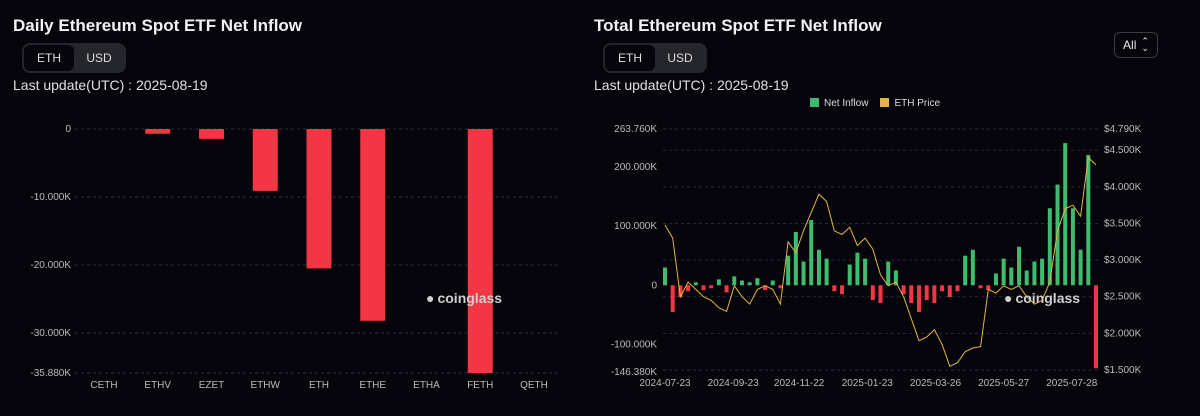 Image resolution: width=1200 pixels, height=416 pixels. Describe the element at coordinates (1145, 44) in the screenshot. I see `chevron-up-down-icon: ⌃ ⌄` at that location.